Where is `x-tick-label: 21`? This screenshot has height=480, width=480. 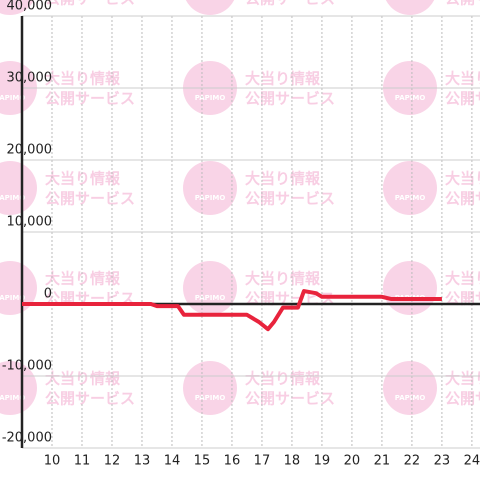
x-tick-label: 21 is located at coordinates (382, 461).